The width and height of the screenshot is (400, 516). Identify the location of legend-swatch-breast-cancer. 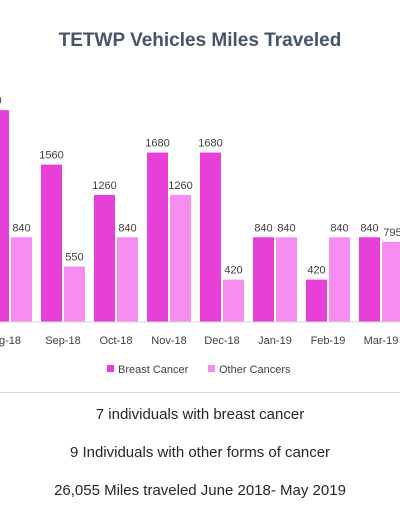
(110, 368).